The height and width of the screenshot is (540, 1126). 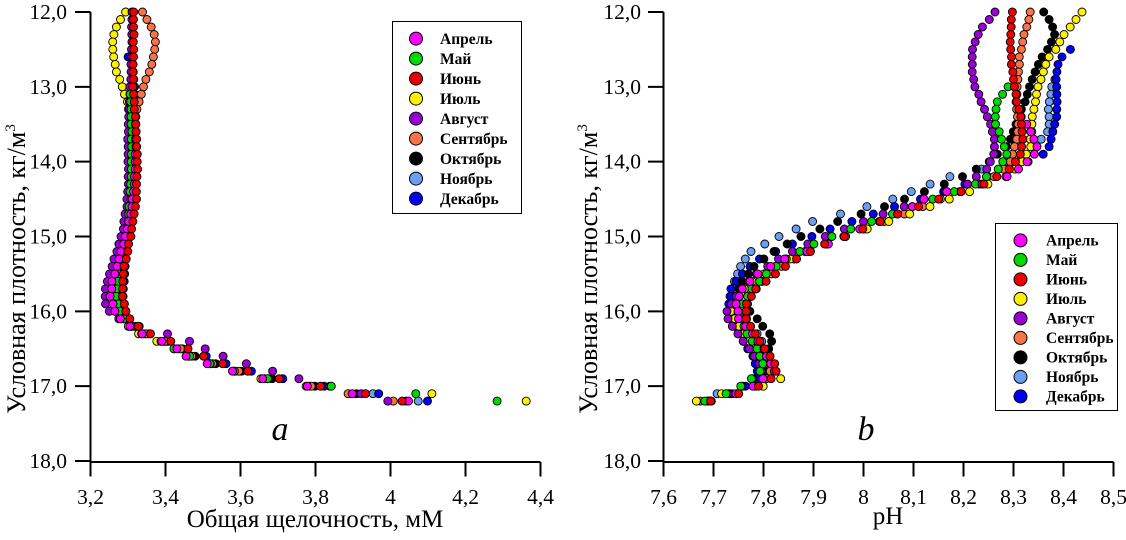 I want to click on svg-text: 7,8, so click(x=763, y=497).